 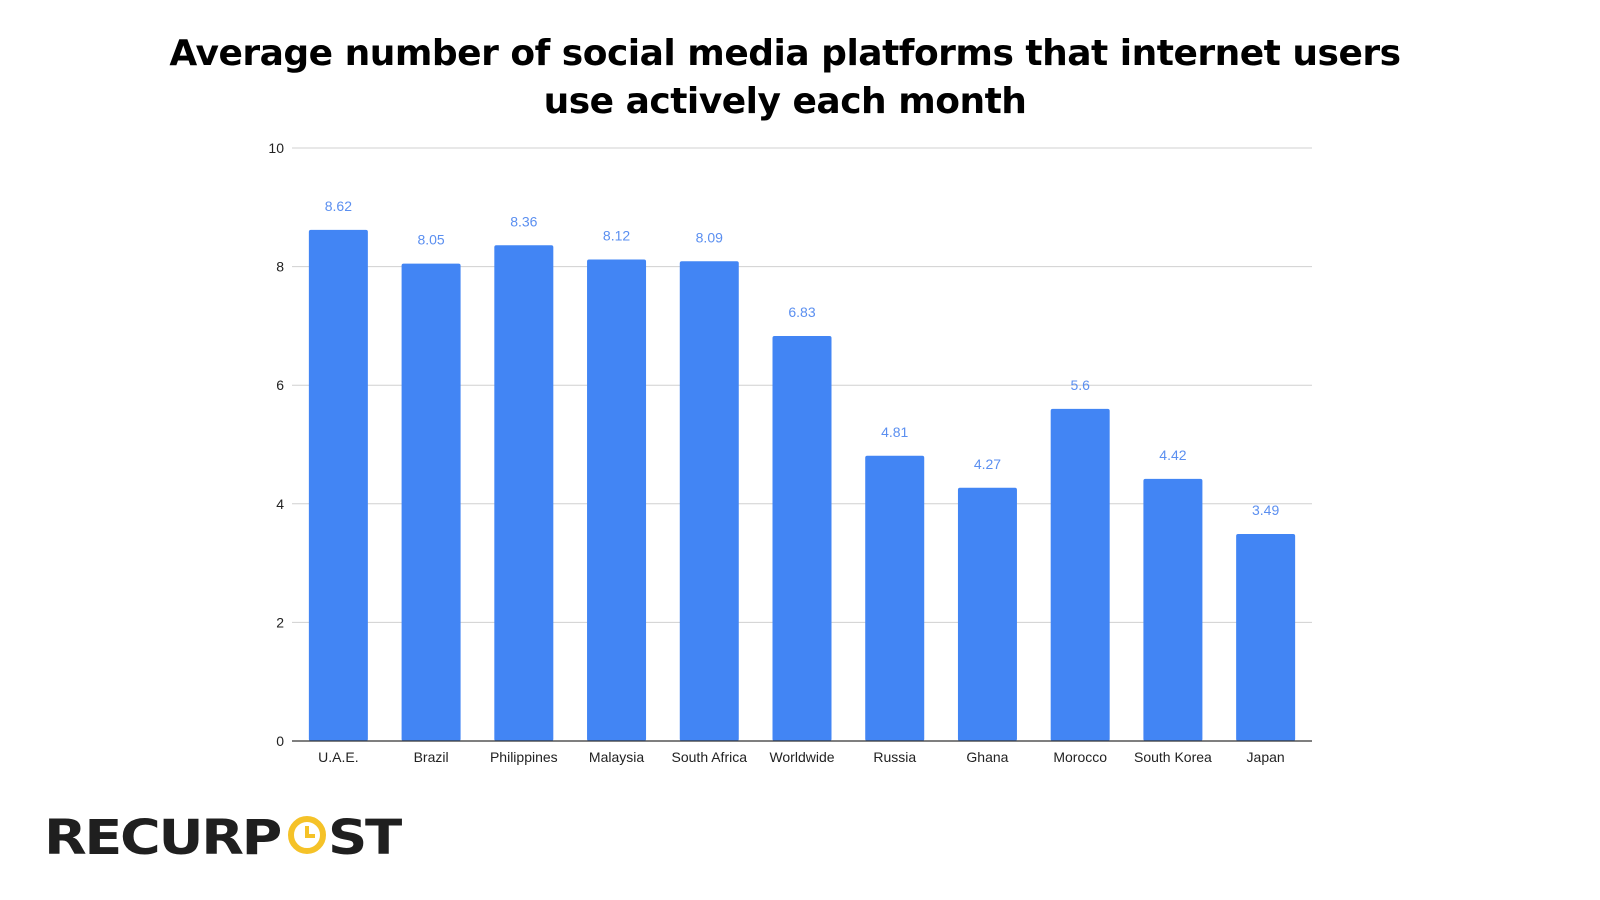 I want to click on y-tick-label: 8, so click(x=280, y=267).